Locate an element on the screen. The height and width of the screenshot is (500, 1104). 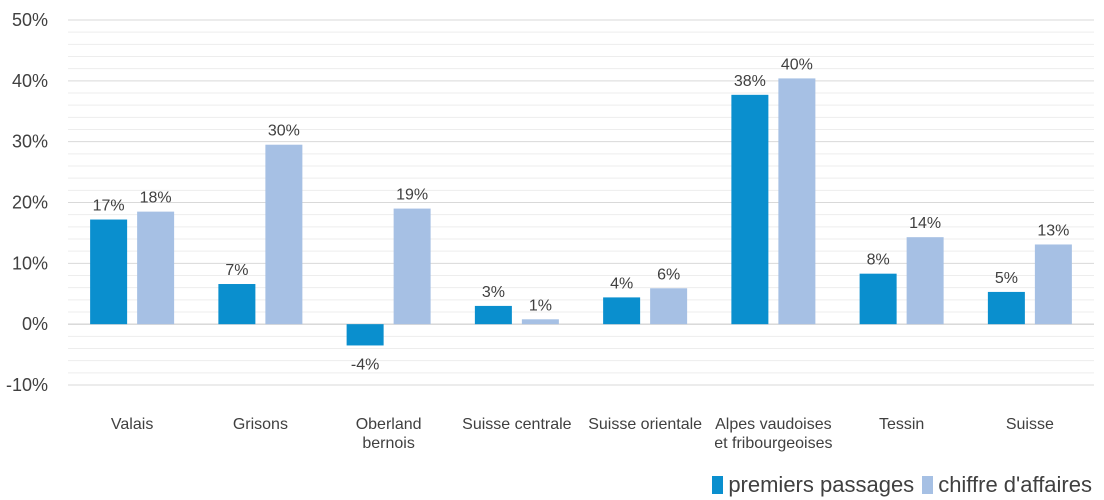
y-tick-label: 10% is located at coordinates (30, 263).